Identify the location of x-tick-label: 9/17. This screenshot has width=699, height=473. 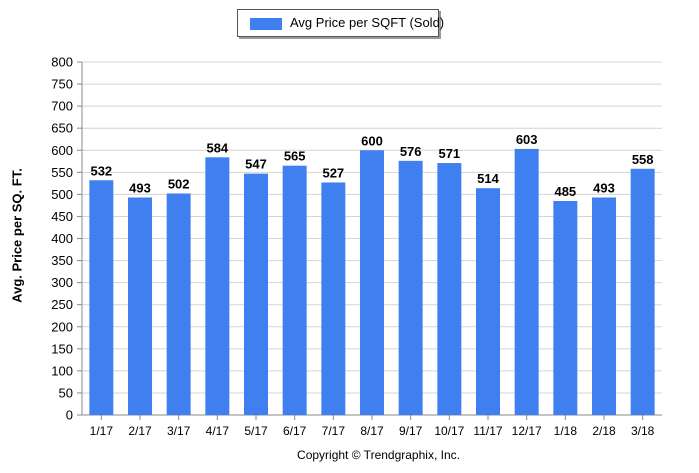
(411, 431).